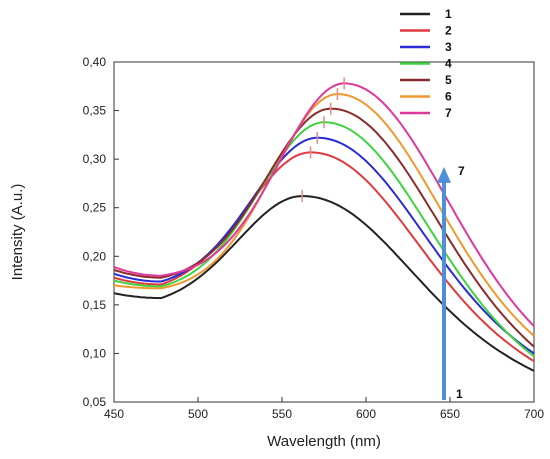 The image size is (550, 459). Describe the element at coordinates (95, 256) in the screenshot. I see `y-tick-label: 0,20` at that location.